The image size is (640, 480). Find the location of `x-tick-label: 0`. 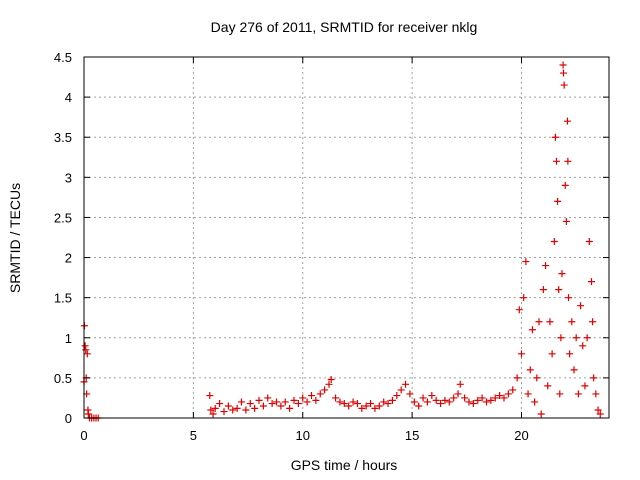

x-tick-label: 0 is located at coordinates (83, 435).